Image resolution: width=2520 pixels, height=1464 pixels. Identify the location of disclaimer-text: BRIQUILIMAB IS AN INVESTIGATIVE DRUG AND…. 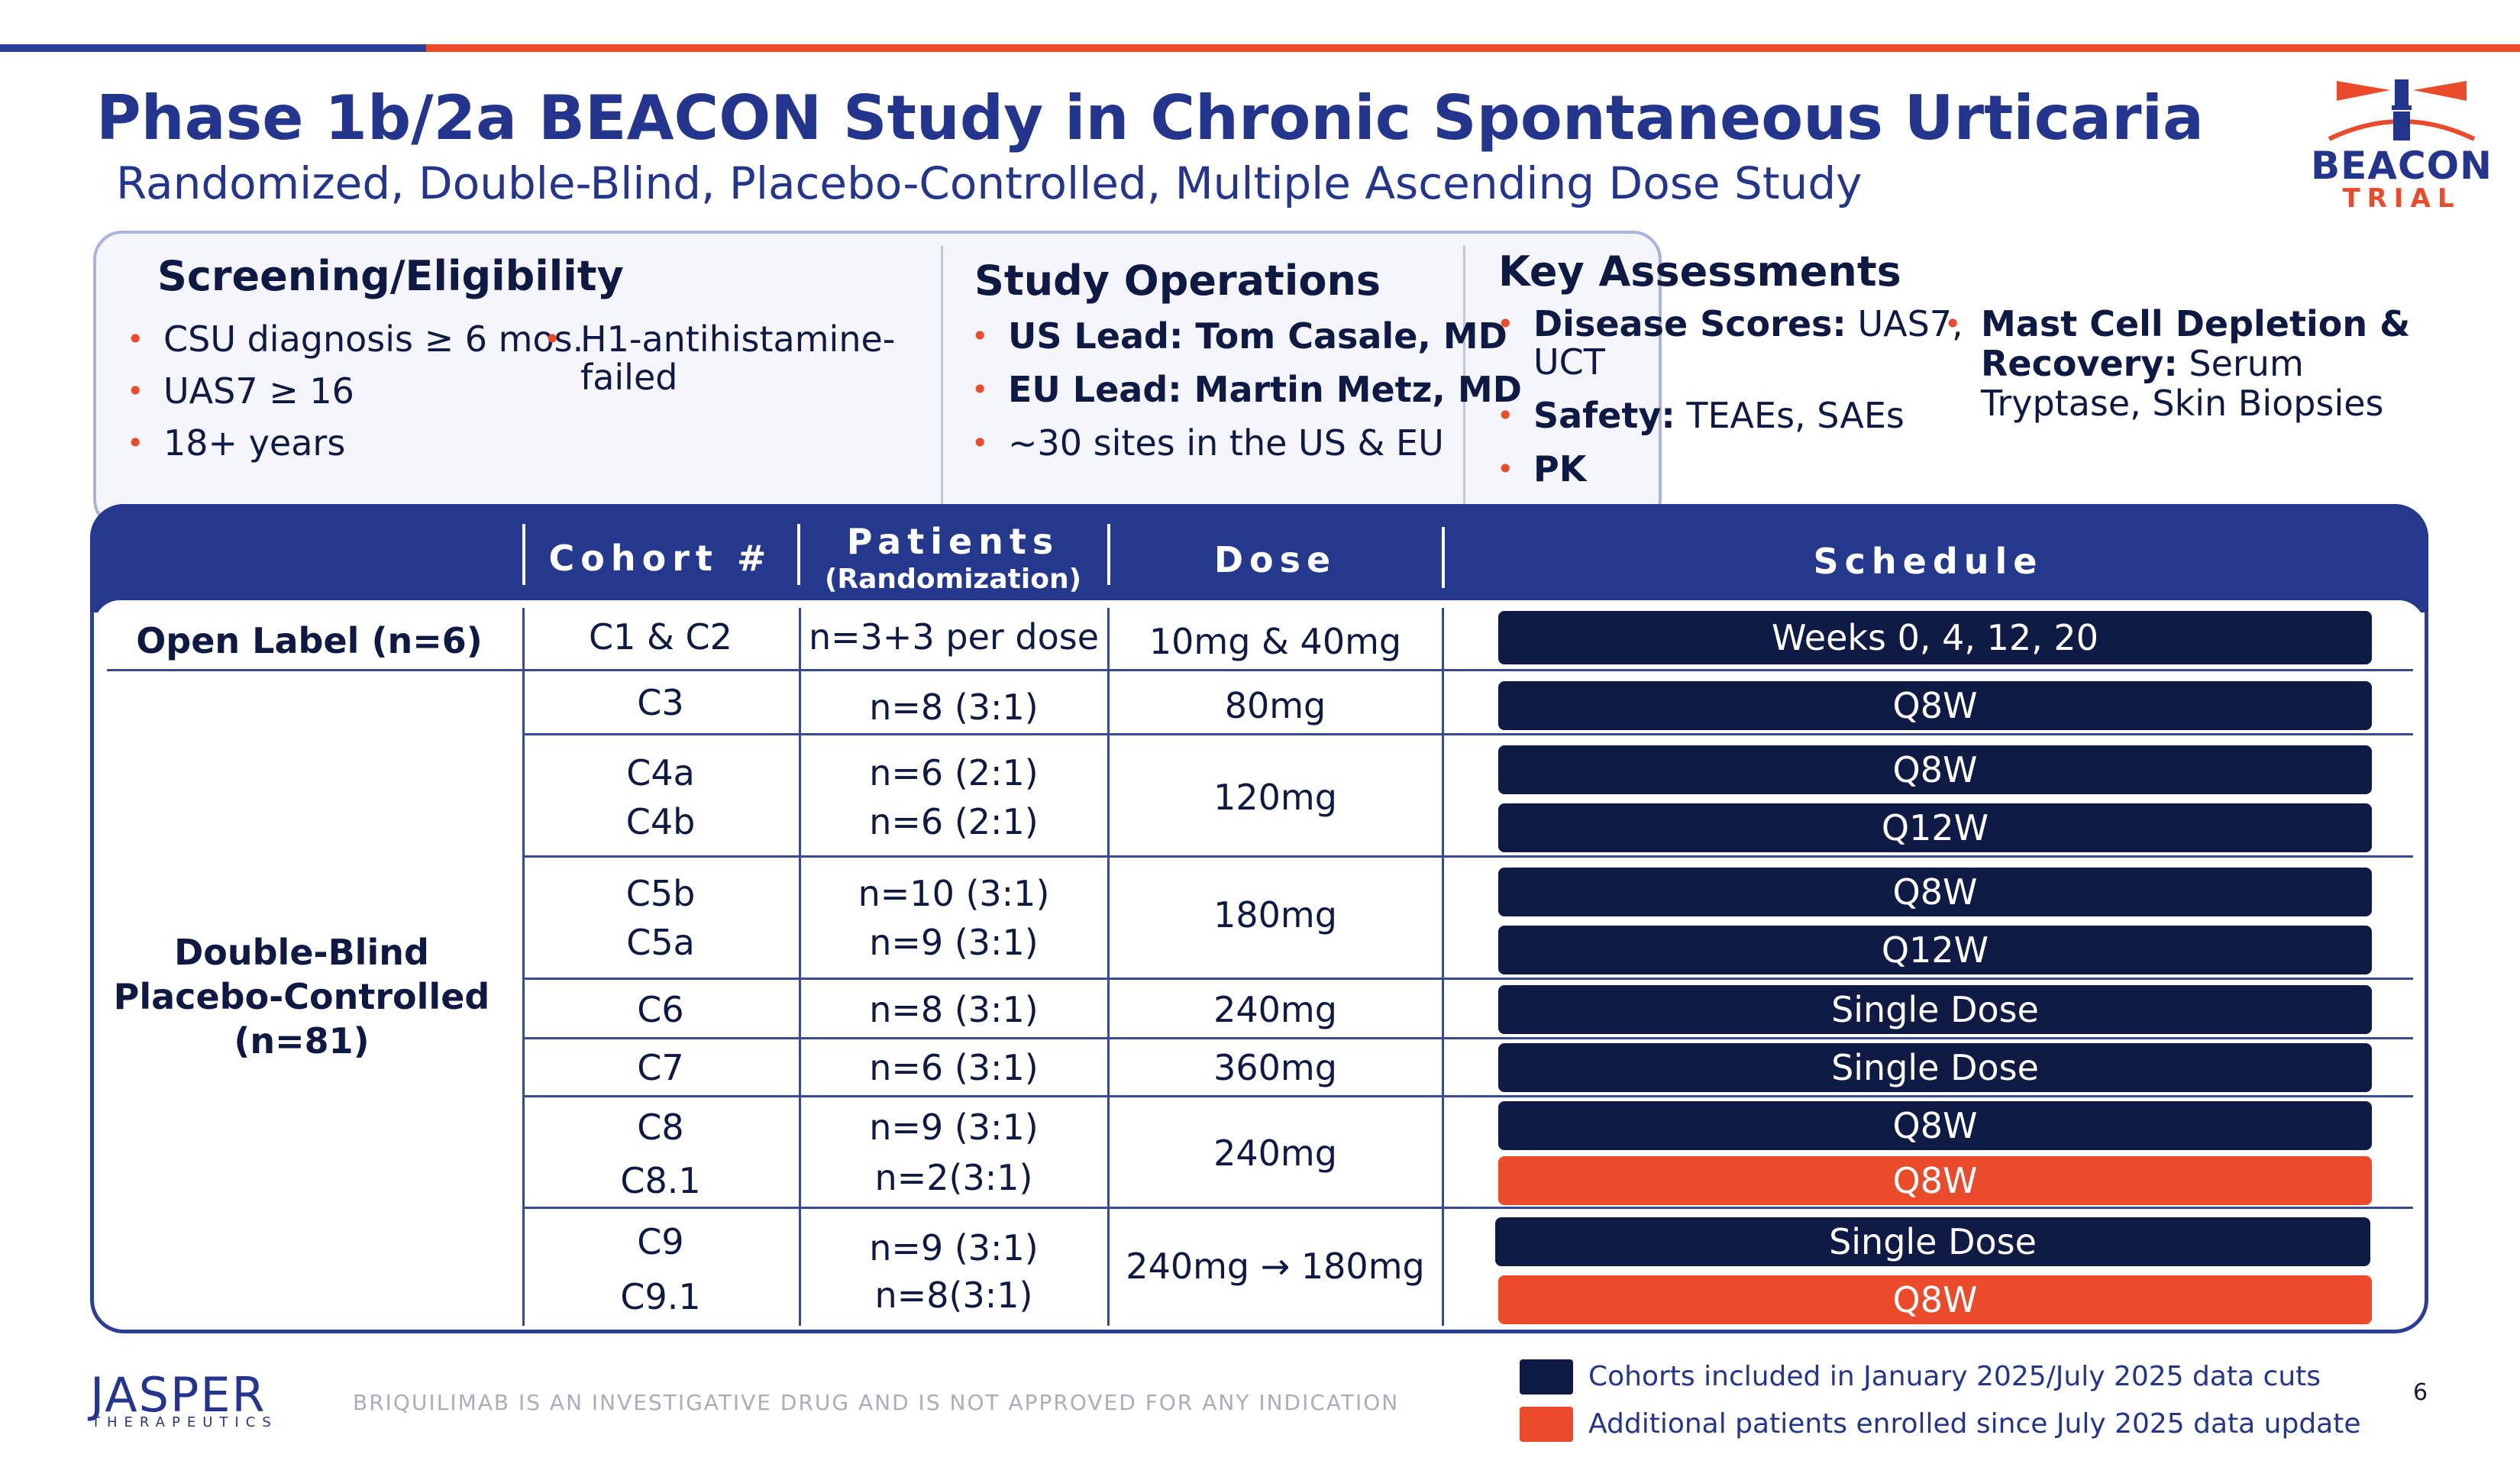
(876, 1402).